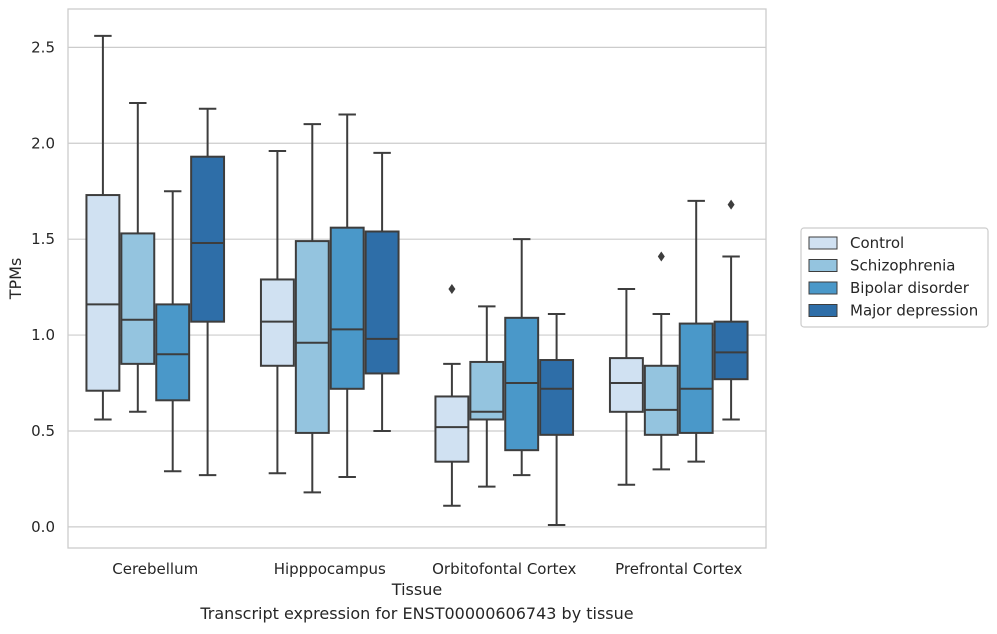  I want to click on x-tick-label: Prefrontal Cortex, so click(678, 569).